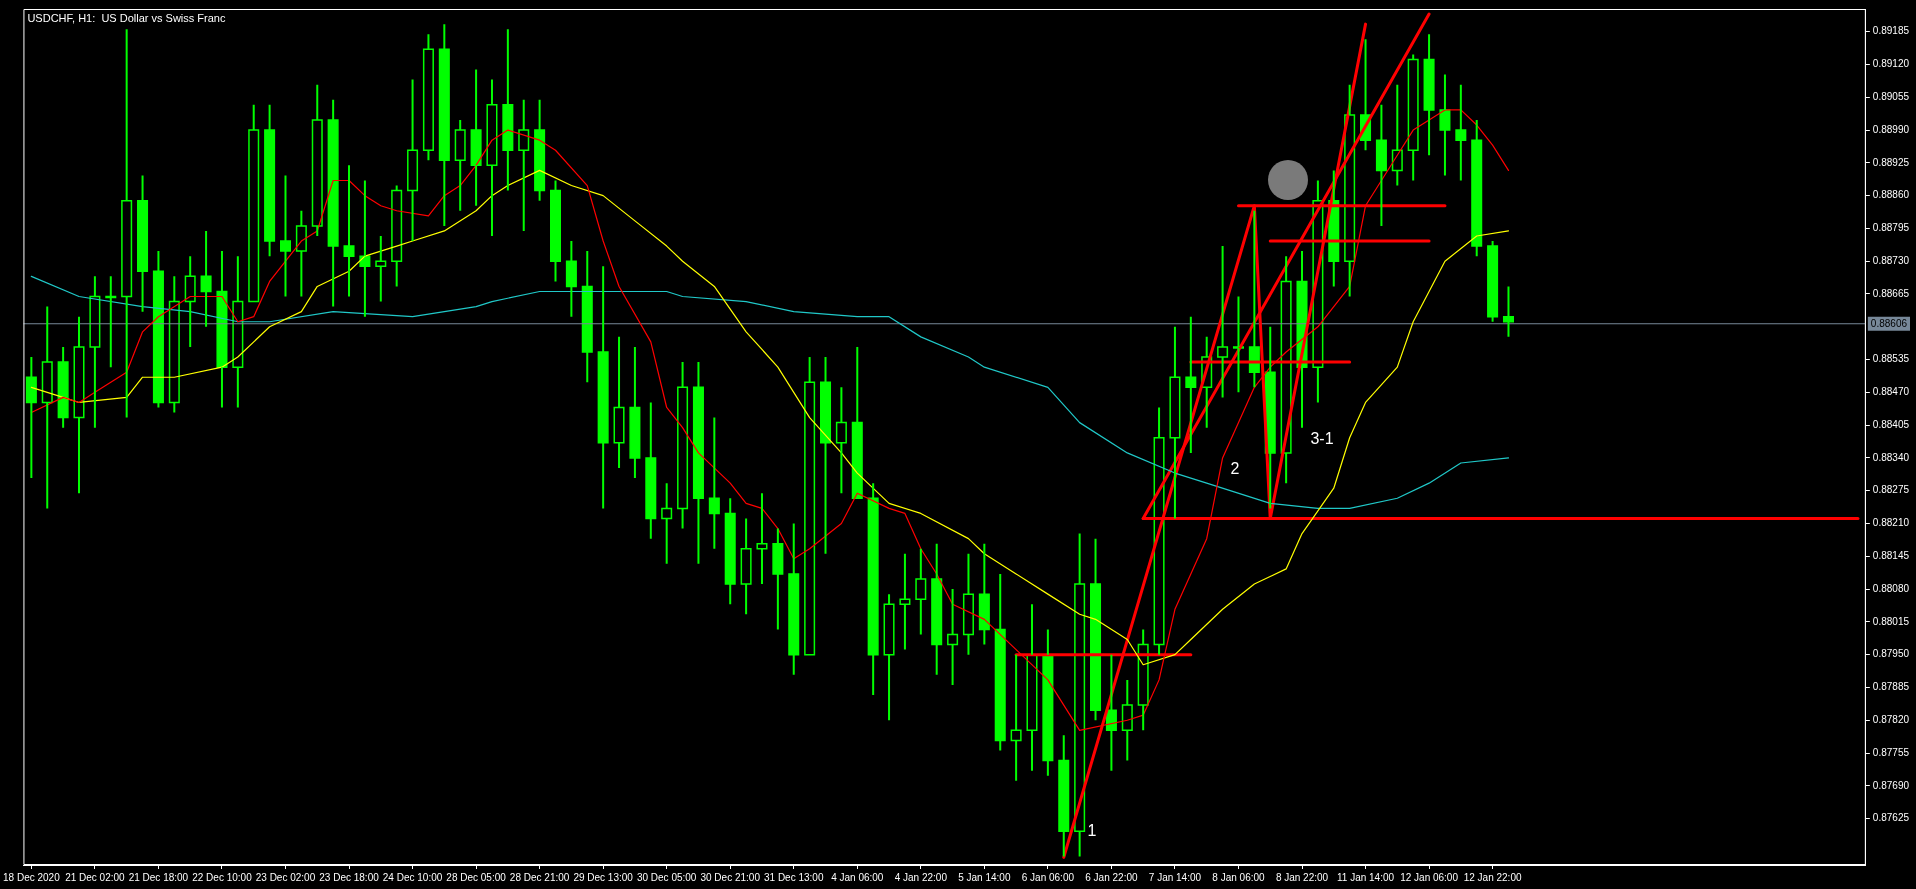 The height and width of the screenshot is (889, 1916). Describe the element at coordinates (1891, 64) in the screenshot. I see `y-tick-label: 0.89120` at that location.